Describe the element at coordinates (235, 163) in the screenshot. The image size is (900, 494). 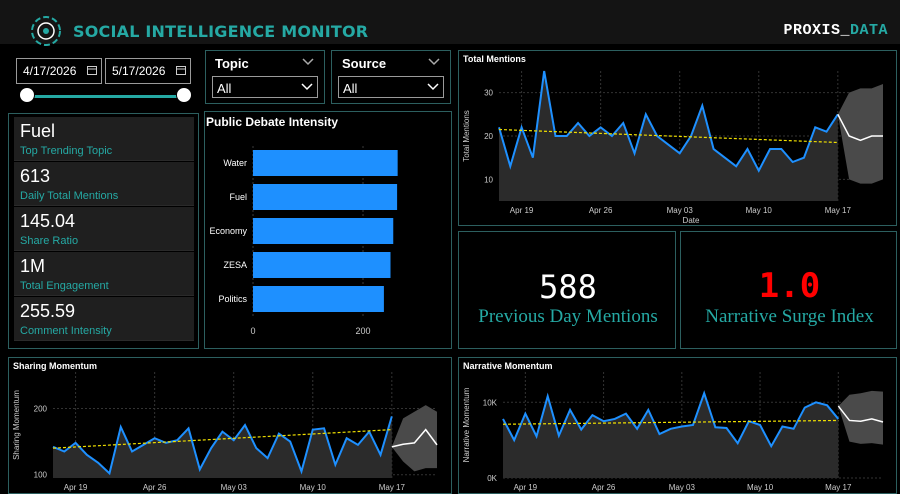
I see `debate-category-label: Water` at that location.